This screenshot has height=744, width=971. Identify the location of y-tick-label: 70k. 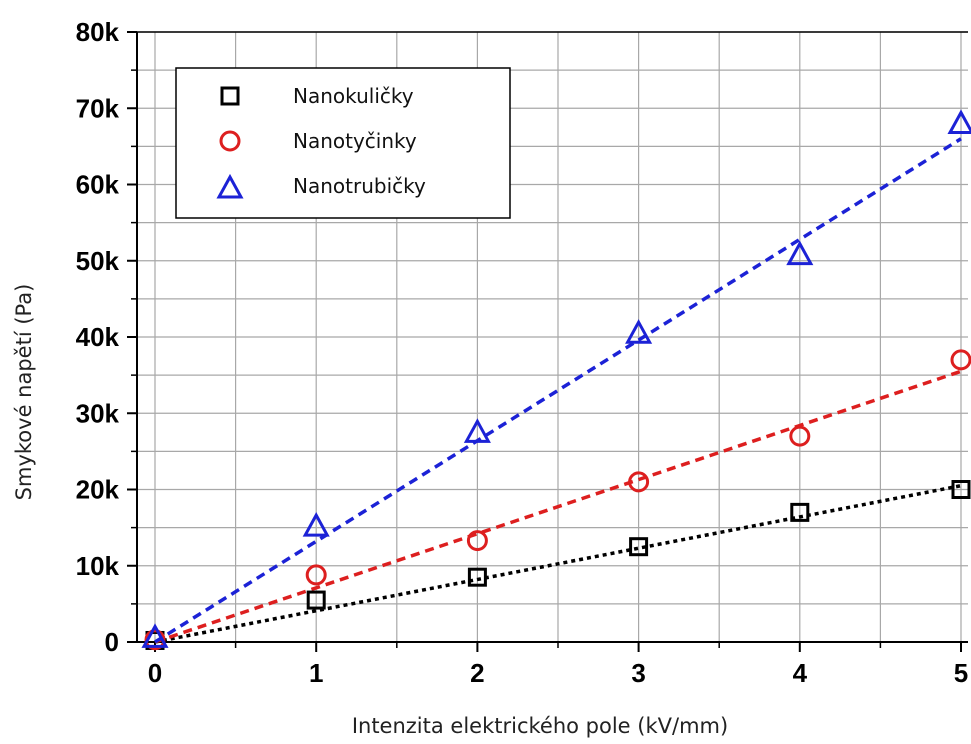
(98, 108).